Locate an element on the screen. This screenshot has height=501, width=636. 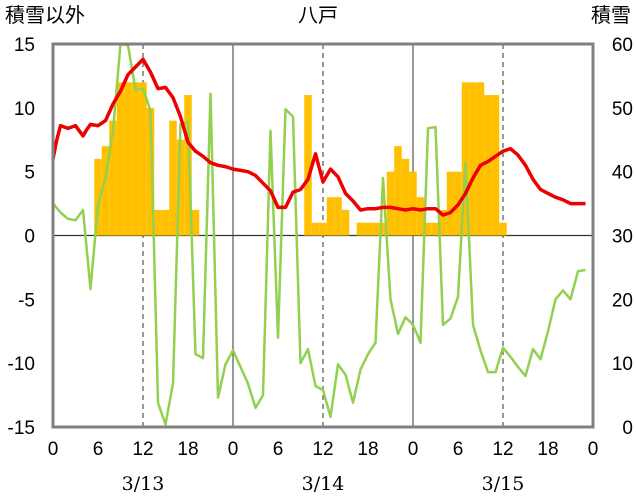
left-y-tick-label: 5 is located at coordinates (29, 173).